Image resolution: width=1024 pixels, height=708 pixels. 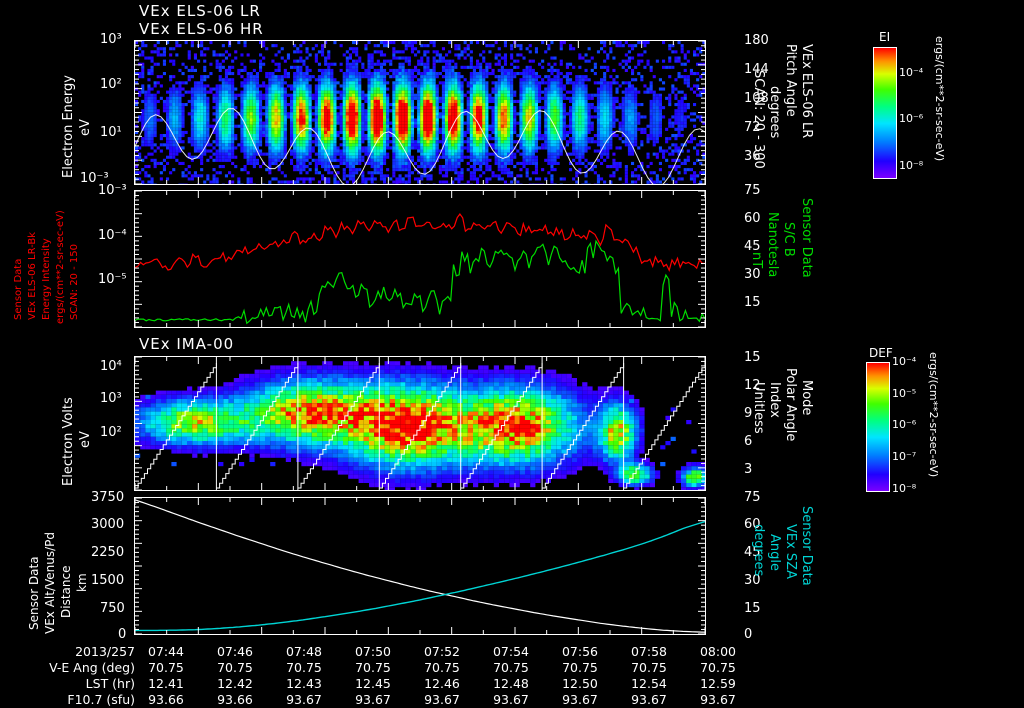 What do you see at coordinates (718, 651) in the screenshot?
I see `table-cell: 08:00` at bounding box center [718, 651].